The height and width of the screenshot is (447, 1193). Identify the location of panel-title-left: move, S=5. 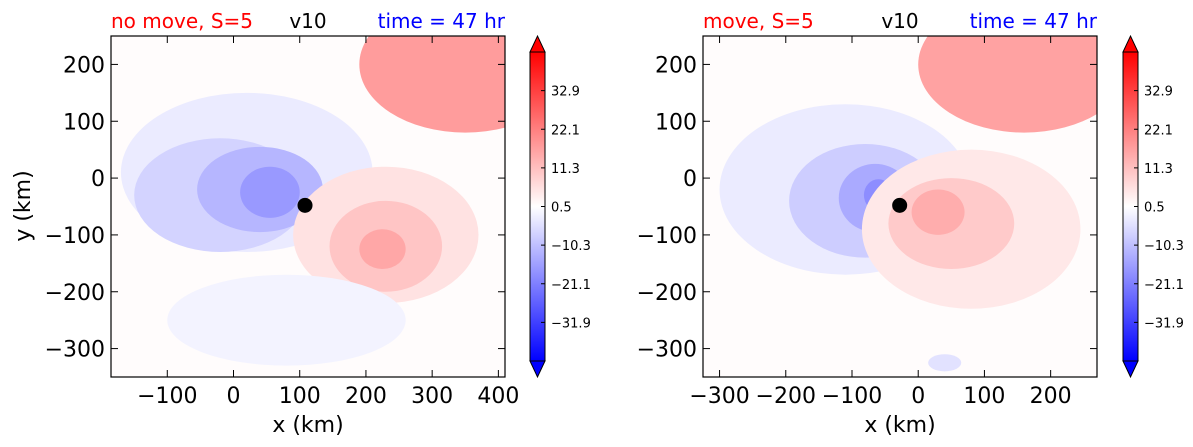
(758, 21).